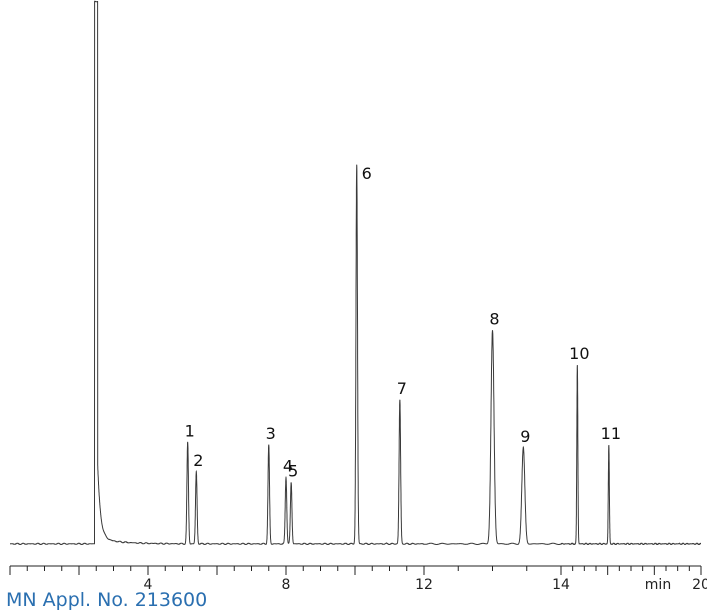 This screenshot has height=614, width=707. Describe the element at coordinates (148, 583) in the screenshot. I see `x-tick-label: 4` at that location.